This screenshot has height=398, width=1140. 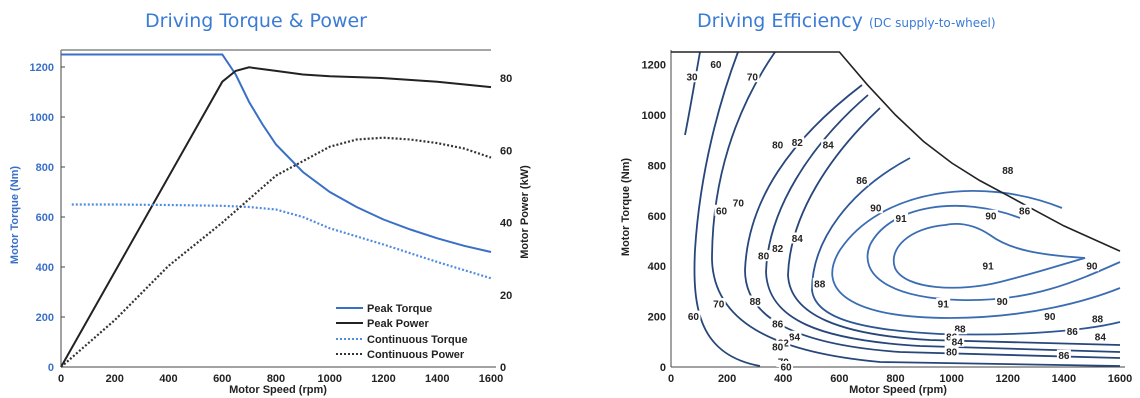 I want to click on right-x-tick-label: 1600, so click(x=1120, y=379).